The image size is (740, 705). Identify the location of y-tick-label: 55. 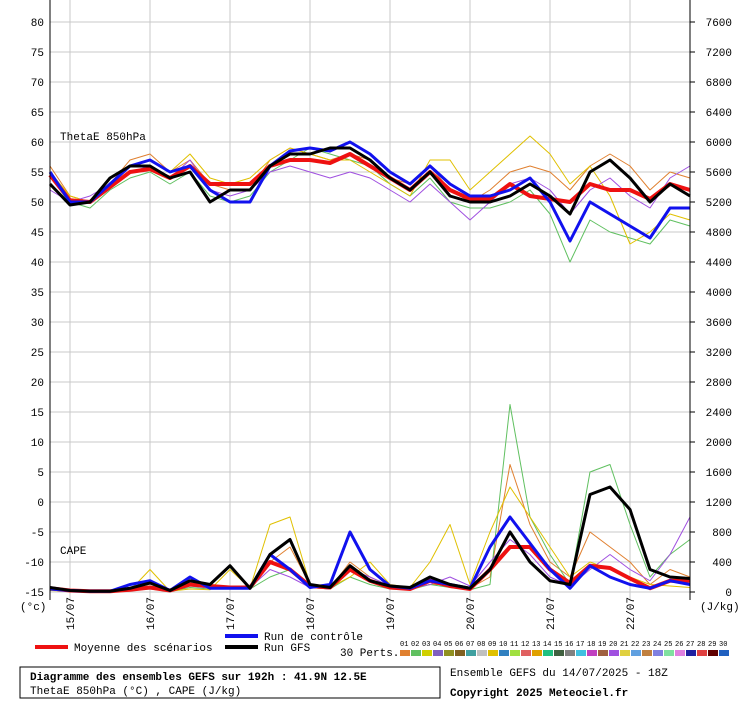
(37, 174).